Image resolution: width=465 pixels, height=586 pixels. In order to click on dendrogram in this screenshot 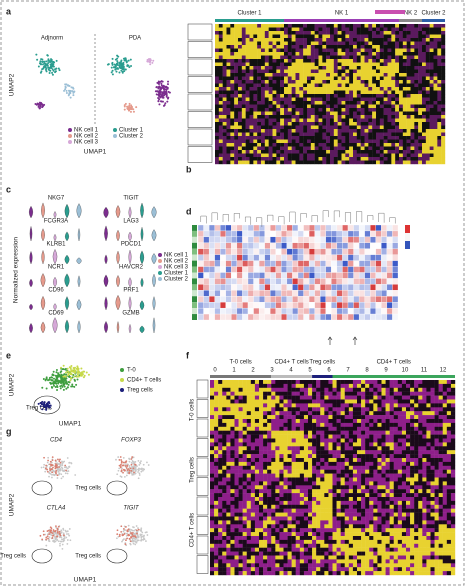, I will do `click(203, 219)`.